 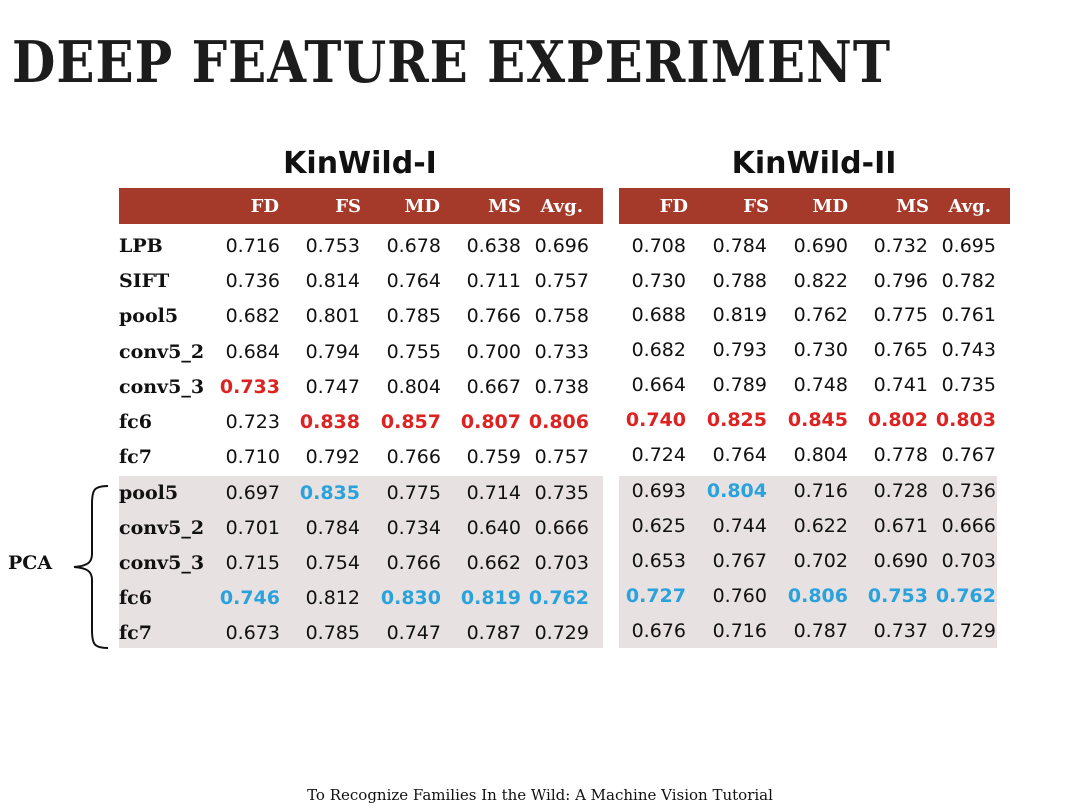 I want to click on table-cell: 0.857, so click(x=410, y=422).